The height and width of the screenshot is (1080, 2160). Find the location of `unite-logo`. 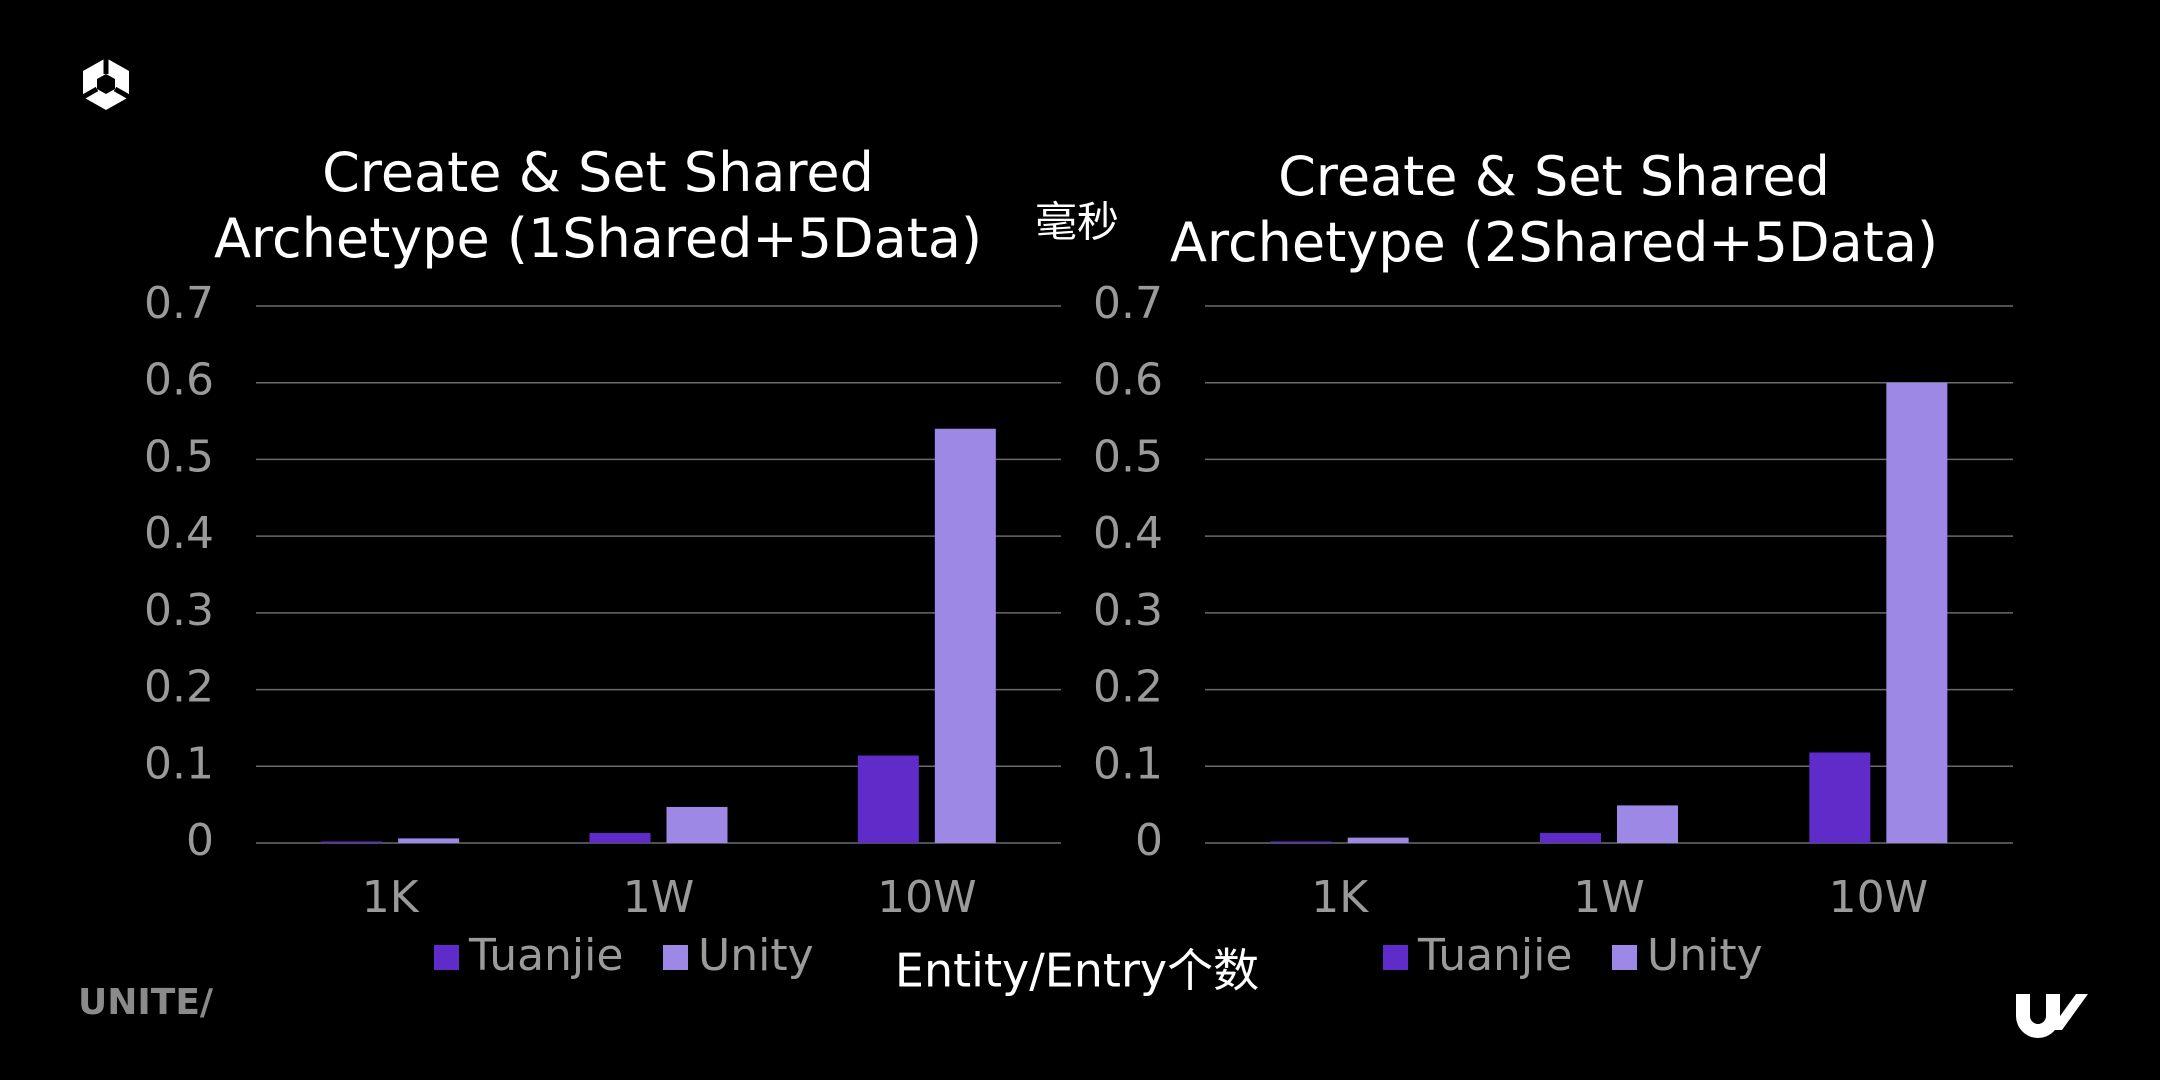

unite-logo is located at coordinates (2052, 1016).